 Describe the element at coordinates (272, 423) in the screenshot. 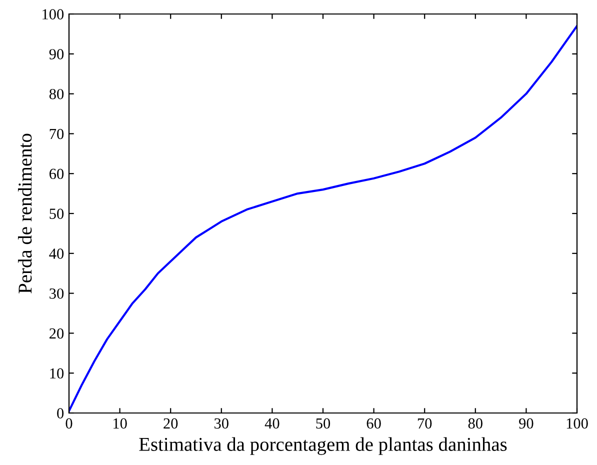

I see `x-tick-label: 40` at that location.